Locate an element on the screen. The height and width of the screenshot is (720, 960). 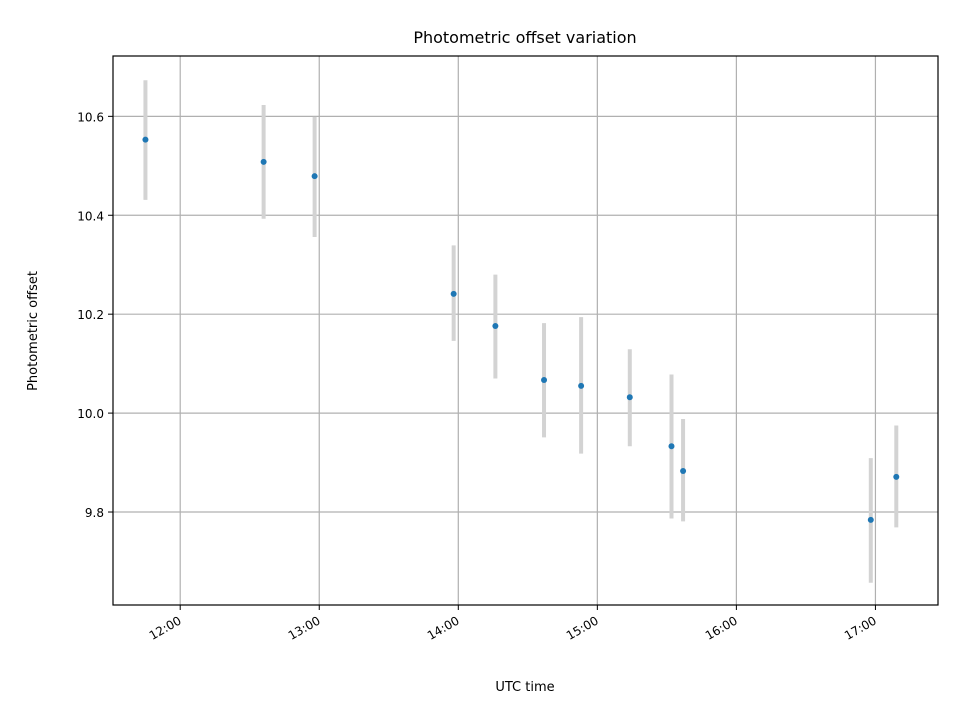
x-tick-label: 13:00 is located at coordinates (304, 627).